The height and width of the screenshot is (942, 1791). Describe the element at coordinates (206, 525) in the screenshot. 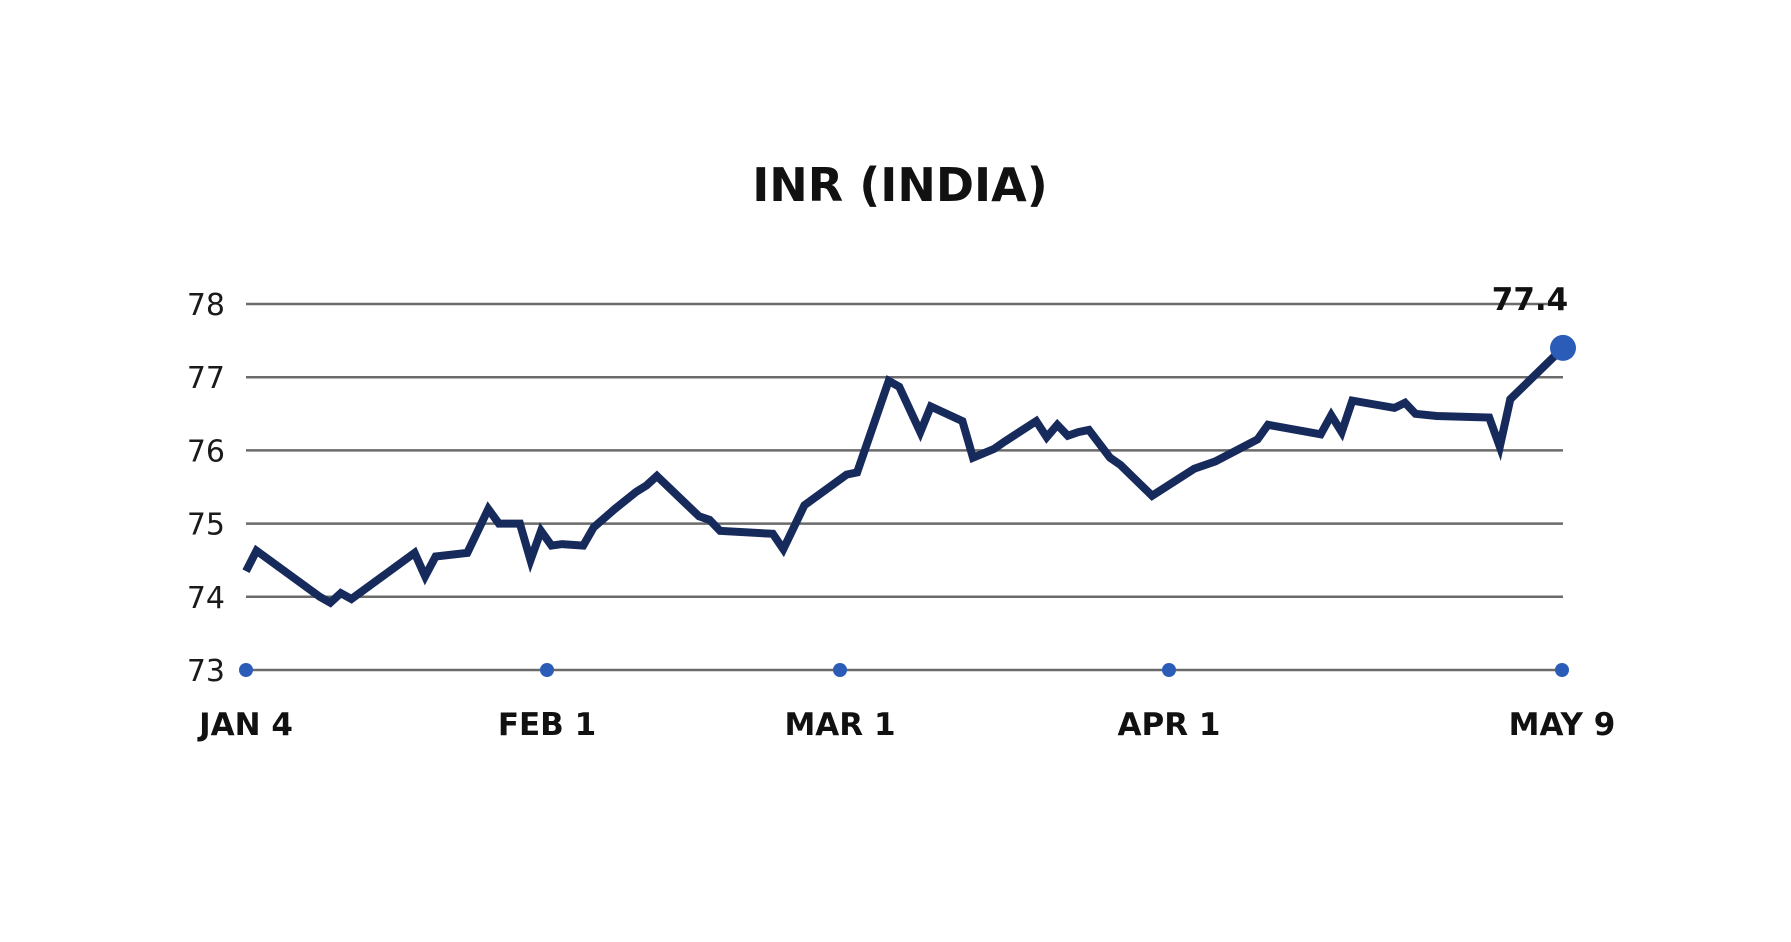

I see `y-tick-label: 75` at that location.